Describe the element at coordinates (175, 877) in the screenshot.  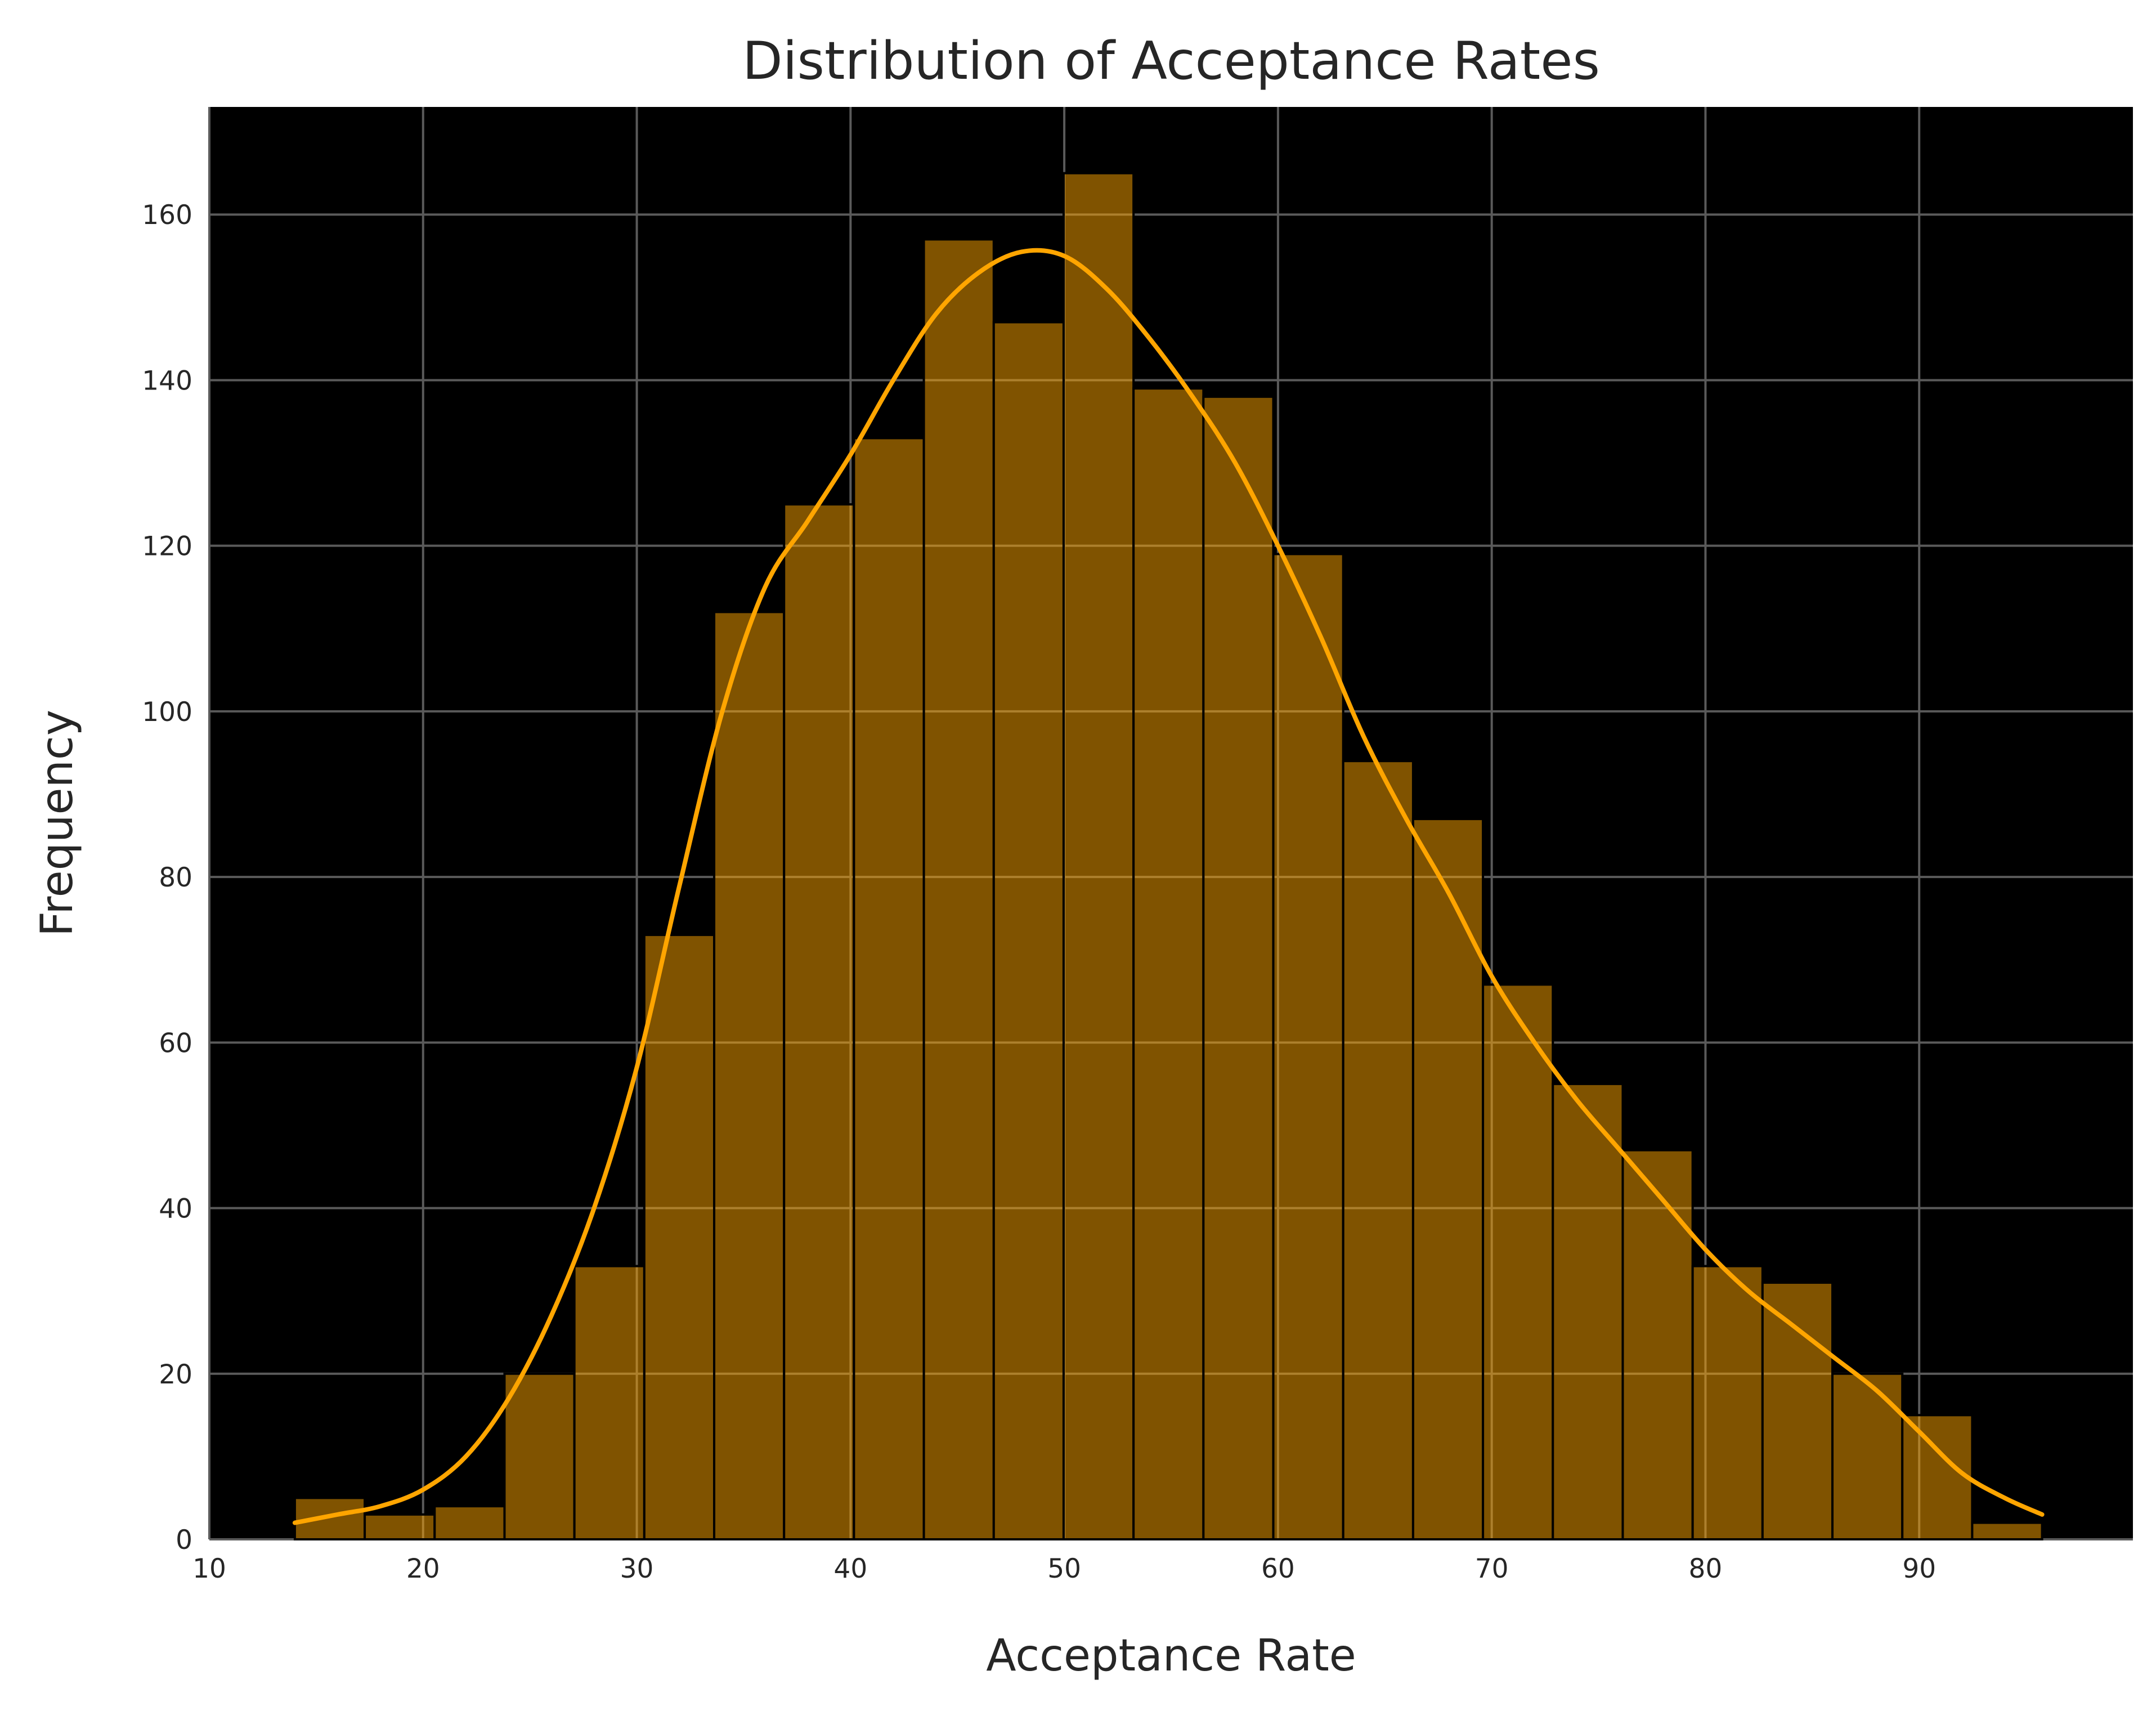
I see `y-tick-label: 80` at that location.